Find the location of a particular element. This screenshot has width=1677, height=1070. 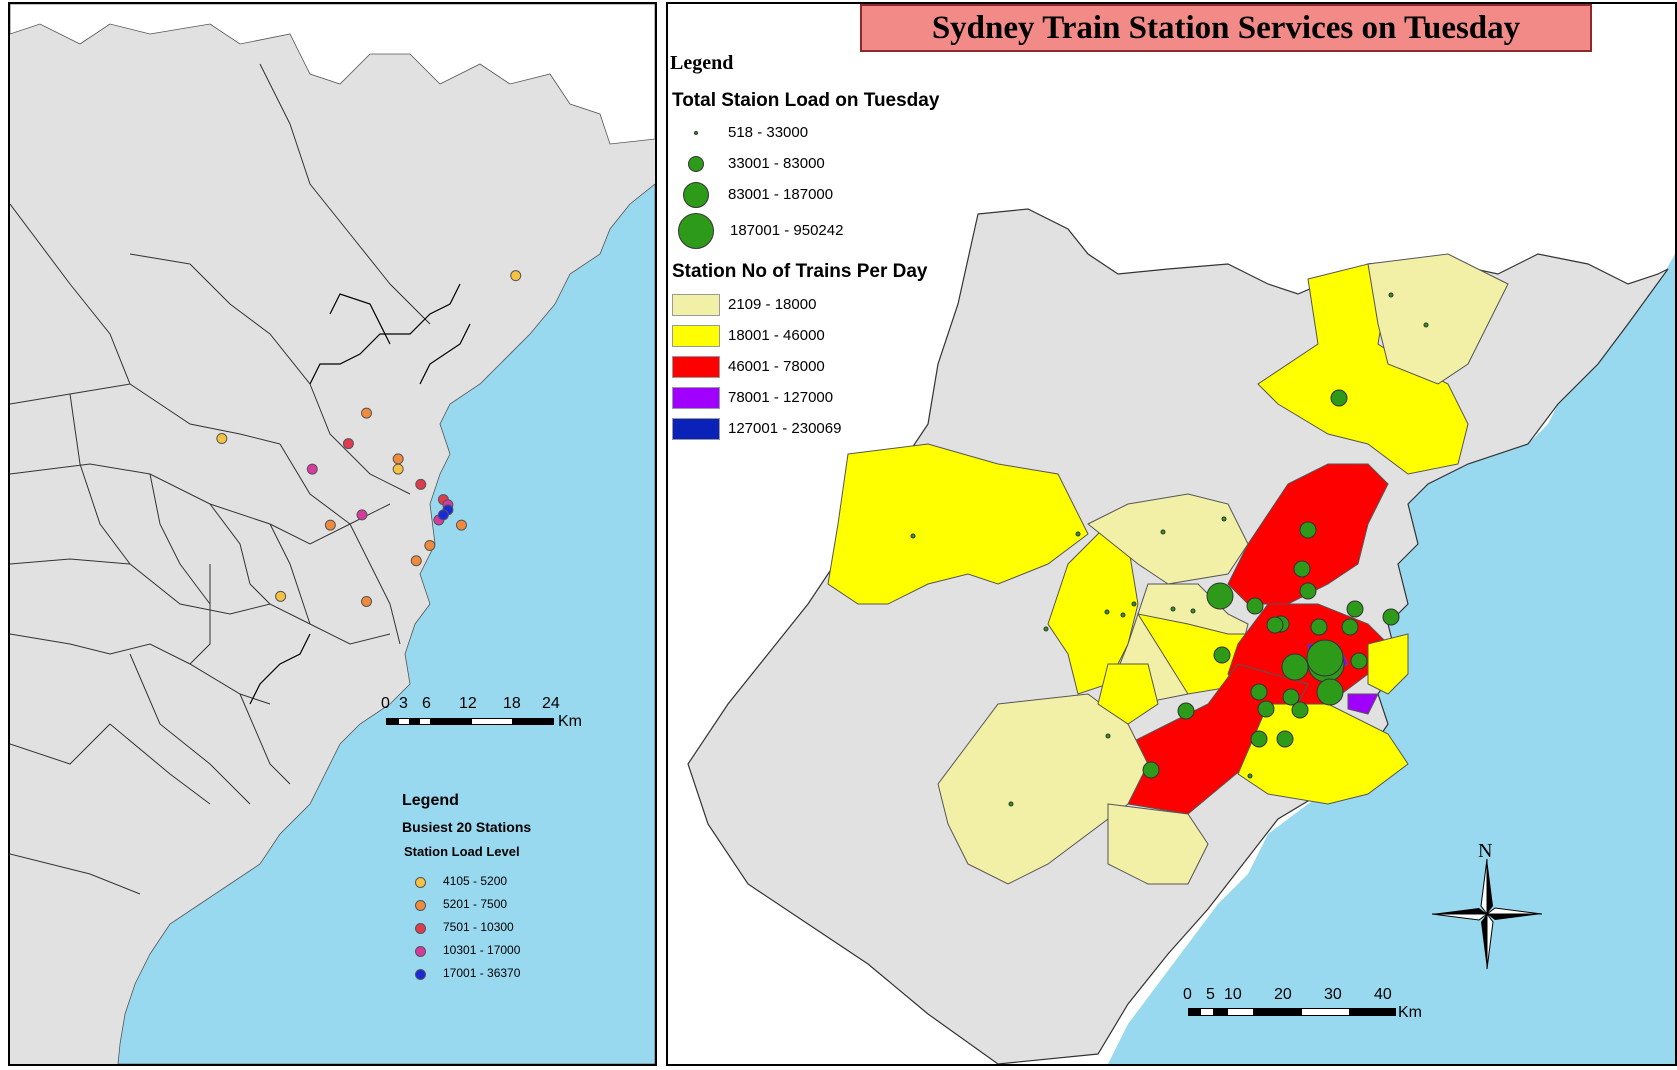

left-scale-tick-5: 24 is located at coordinates (551, 703).